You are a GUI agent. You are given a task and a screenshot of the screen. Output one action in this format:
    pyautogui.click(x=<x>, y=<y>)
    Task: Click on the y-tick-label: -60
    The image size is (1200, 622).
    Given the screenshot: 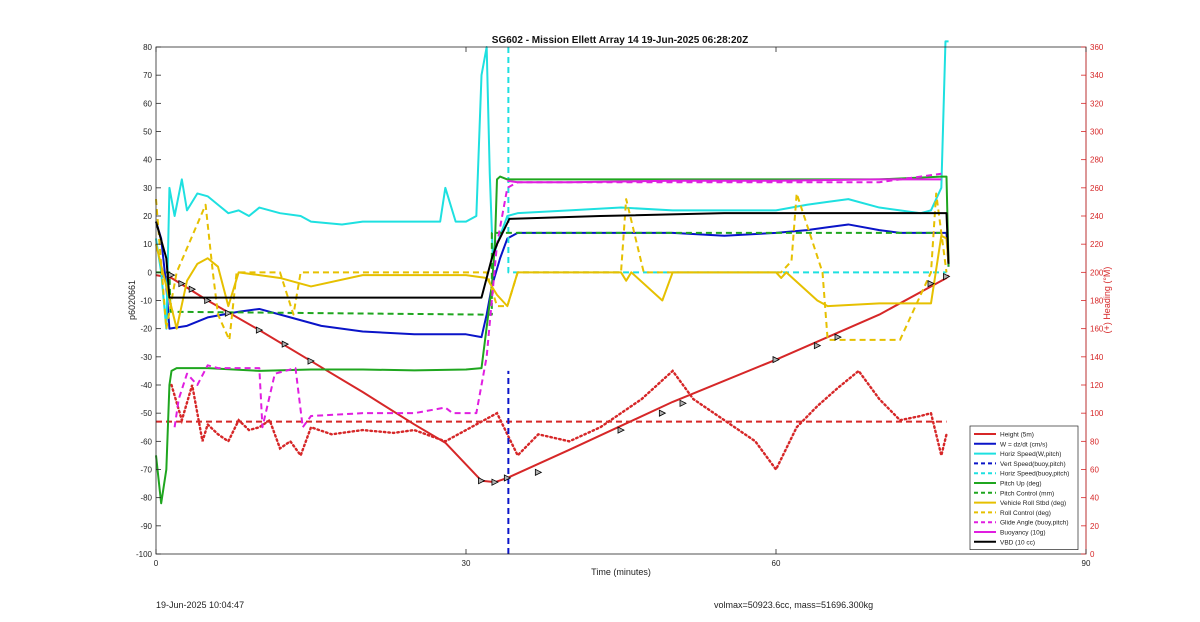 What is the action you would take?
    pyautogui.click(x=146, y=441)
    